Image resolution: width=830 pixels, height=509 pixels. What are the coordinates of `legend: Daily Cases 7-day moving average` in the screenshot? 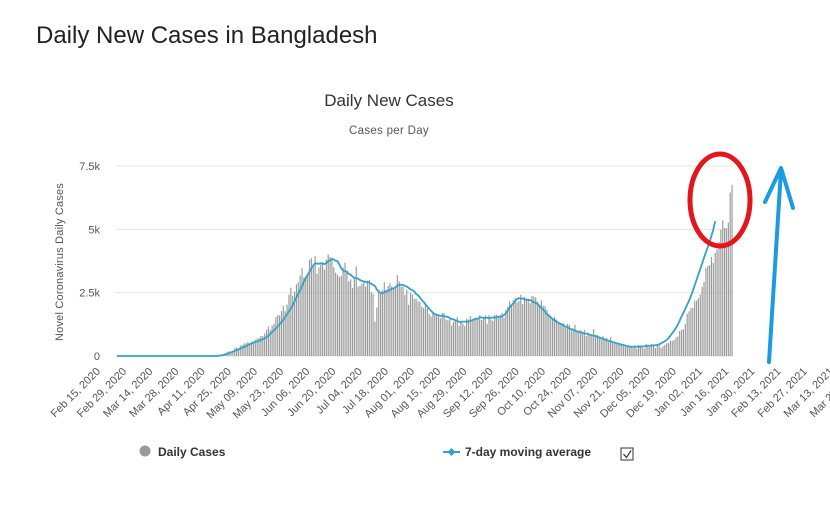 It's located at (386, 453).